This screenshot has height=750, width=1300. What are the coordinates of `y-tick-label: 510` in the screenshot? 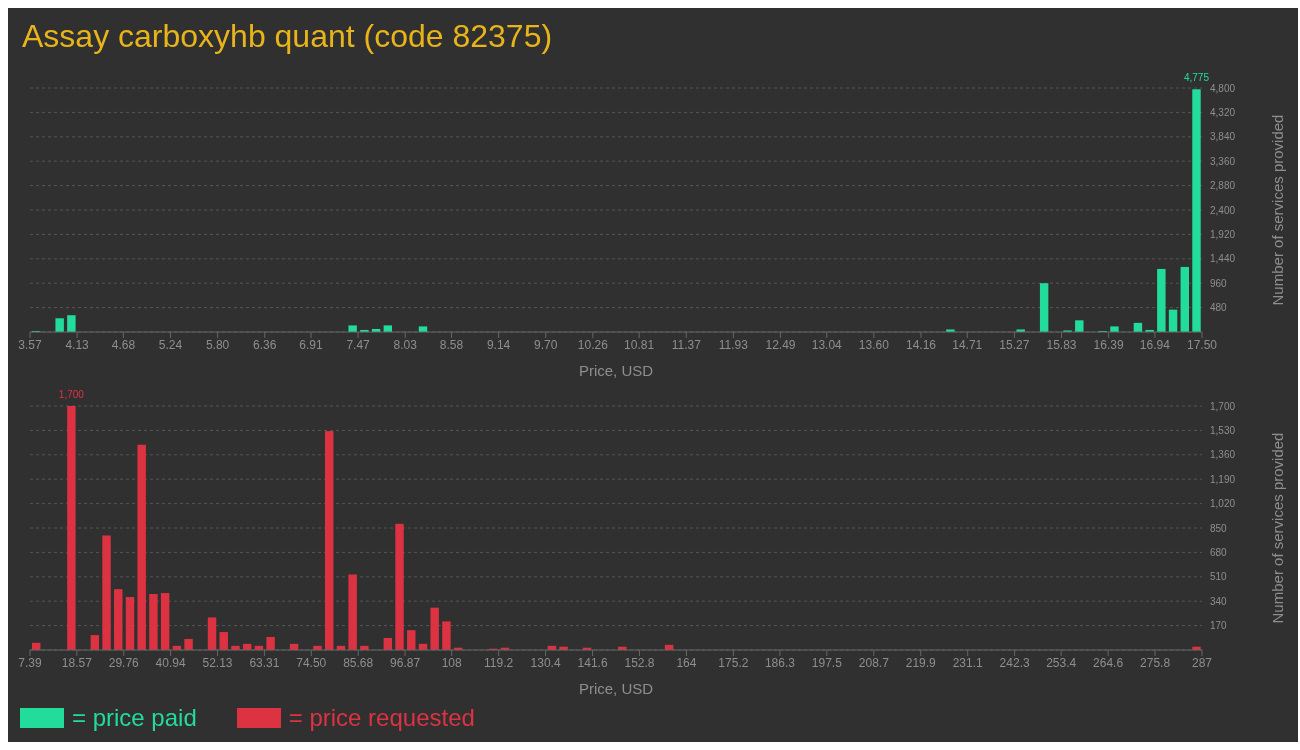 It's located at (1219, 577).